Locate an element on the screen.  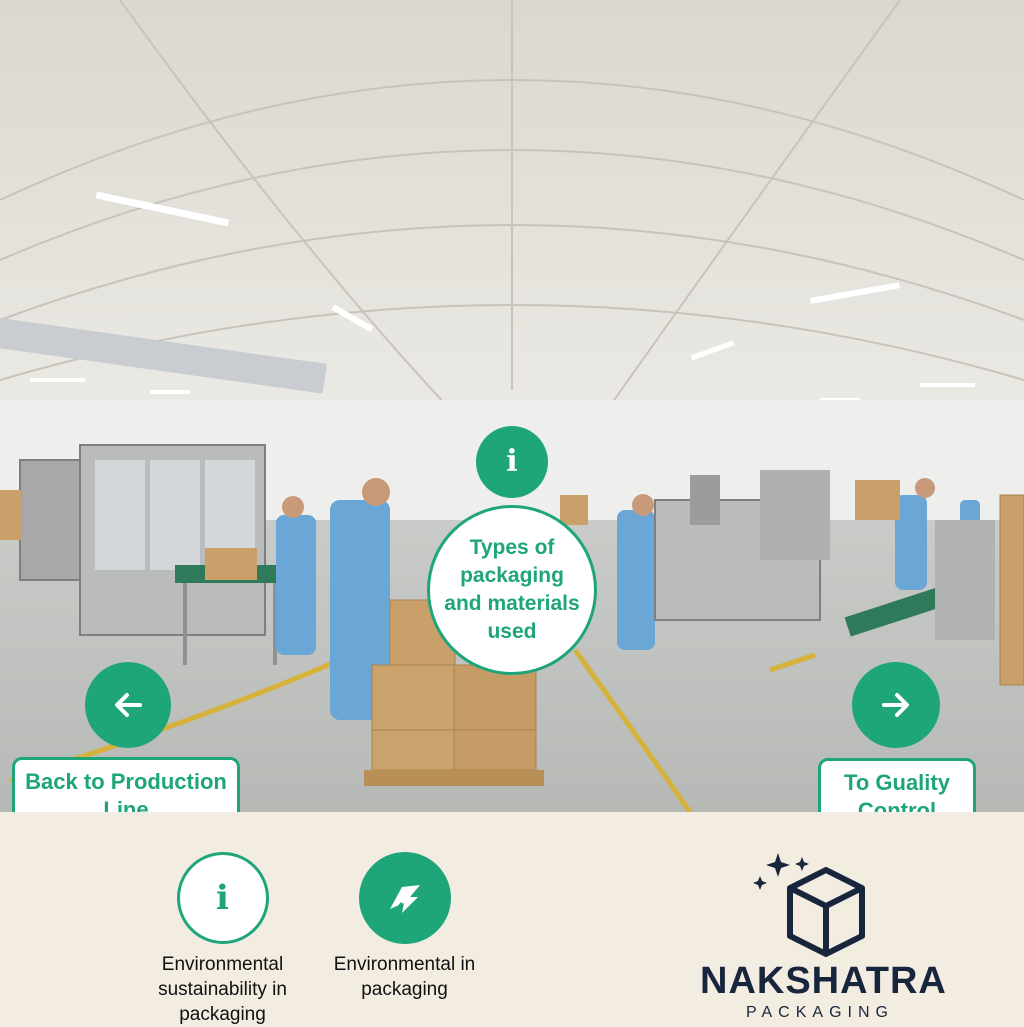
box-logo-icon is located at coordinates (809, 905).